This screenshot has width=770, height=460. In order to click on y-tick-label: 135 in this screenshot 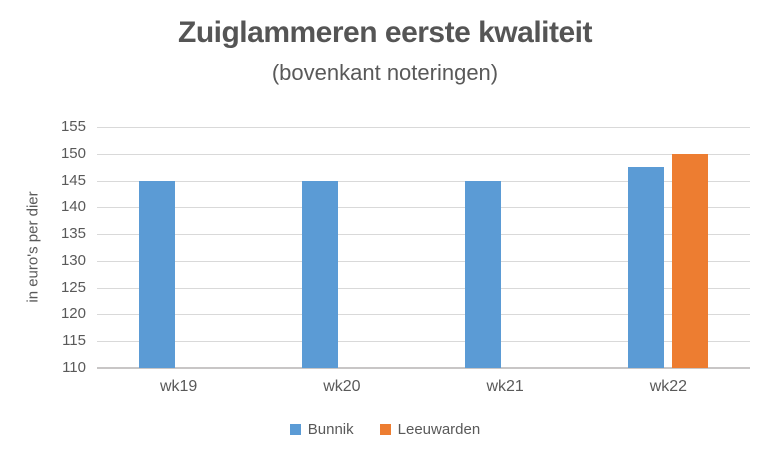, I will do `click(73, 234)`.